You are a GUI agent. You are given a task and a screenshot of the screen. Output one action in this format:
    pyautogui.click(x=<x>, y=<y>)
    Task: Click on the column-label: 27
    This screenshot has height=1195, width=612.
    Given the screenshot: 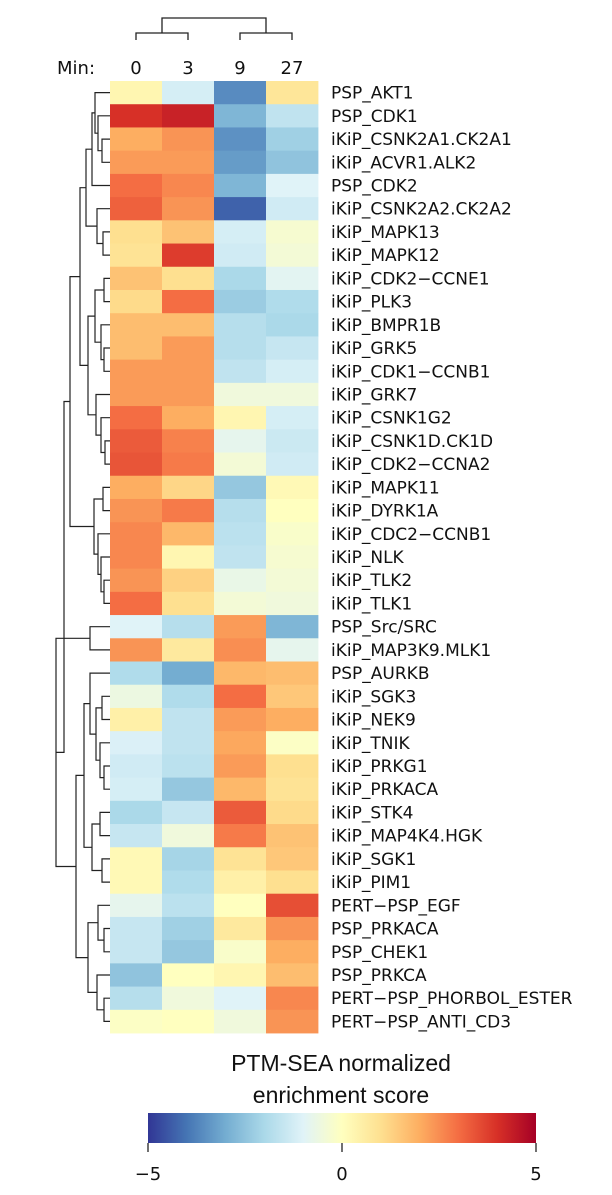 What is the action you would take?
    pyautogui.click(x=292, y=68)
    